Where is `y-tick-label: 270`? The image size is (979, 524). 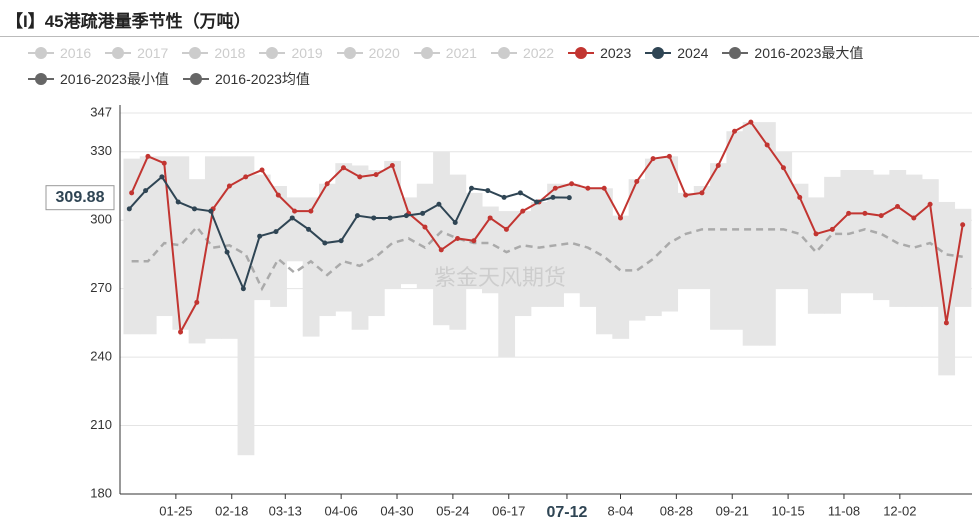 y-tick-label: 270 is located at coordinates (101, 287).